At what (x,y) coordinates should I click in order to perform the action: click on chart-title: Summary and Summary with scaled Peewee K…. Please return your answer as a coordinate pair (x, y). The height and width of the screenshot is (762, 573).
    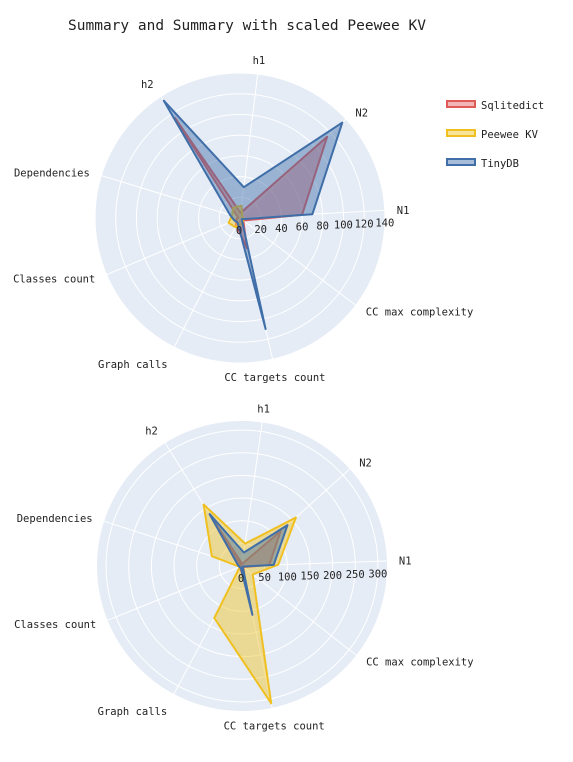
    Looking at the image, I should click on (247, 26).